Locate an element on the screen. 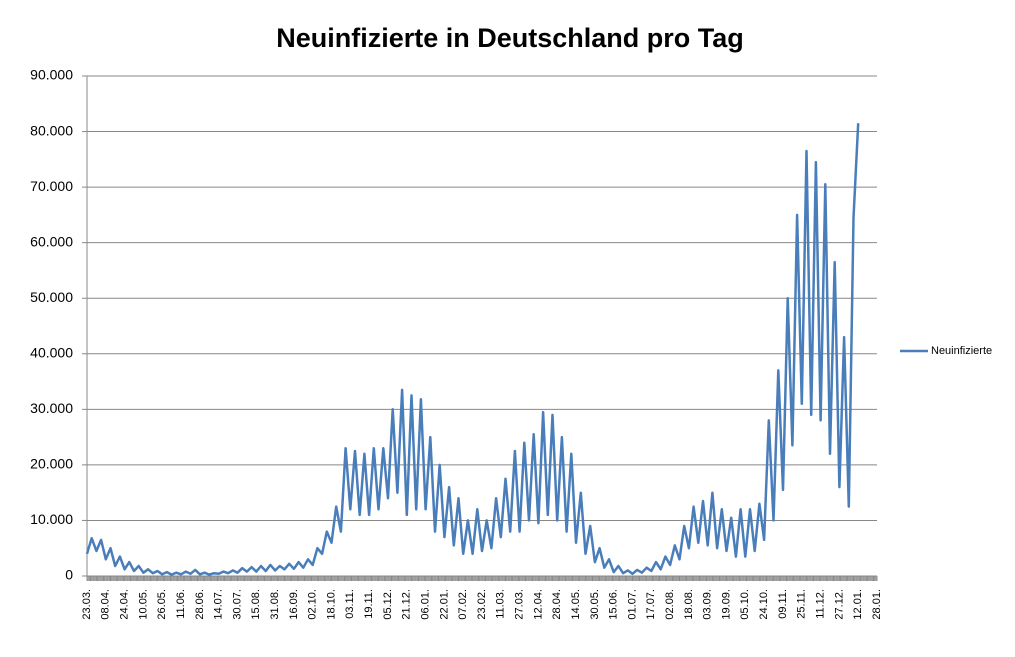 This screenshot has height=657, width=1015. x-tick-label: 21.12. is located at coordinates (407, 604).